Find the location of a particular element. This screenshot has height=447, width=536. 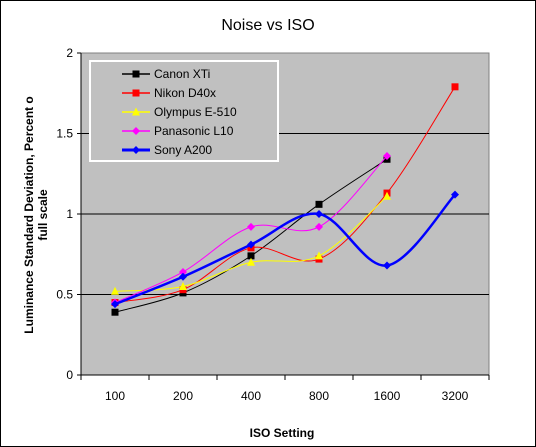

legend-label-sony-a200: Sony A200 is located at coordinates (183, 150).